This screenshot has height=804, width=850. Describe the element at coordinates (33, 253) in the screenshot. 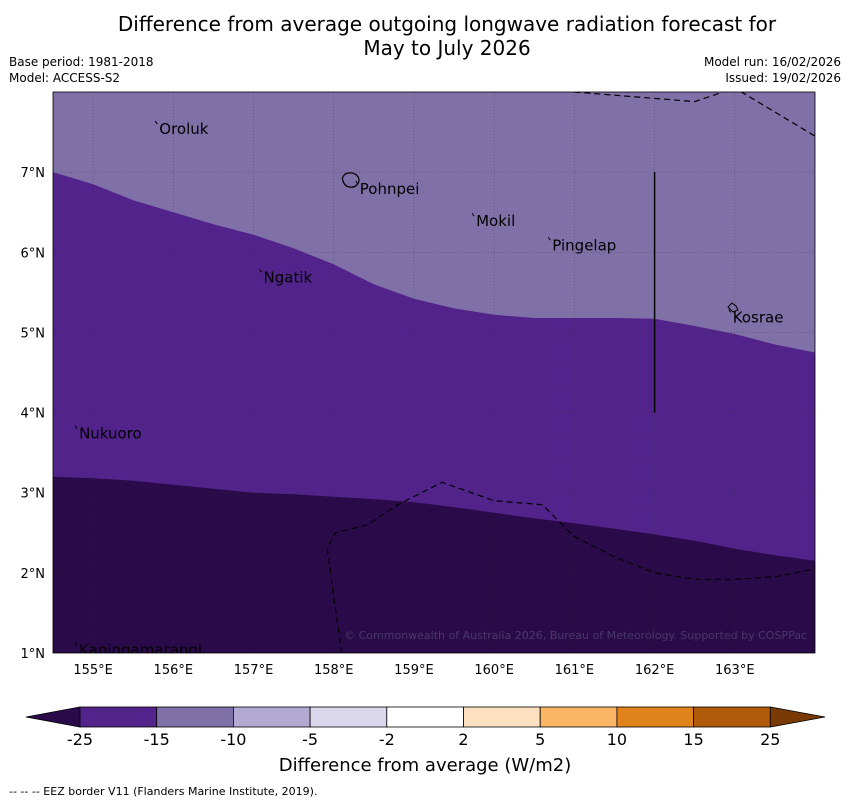

I see `lat-tick-label: 6°N` at that location.